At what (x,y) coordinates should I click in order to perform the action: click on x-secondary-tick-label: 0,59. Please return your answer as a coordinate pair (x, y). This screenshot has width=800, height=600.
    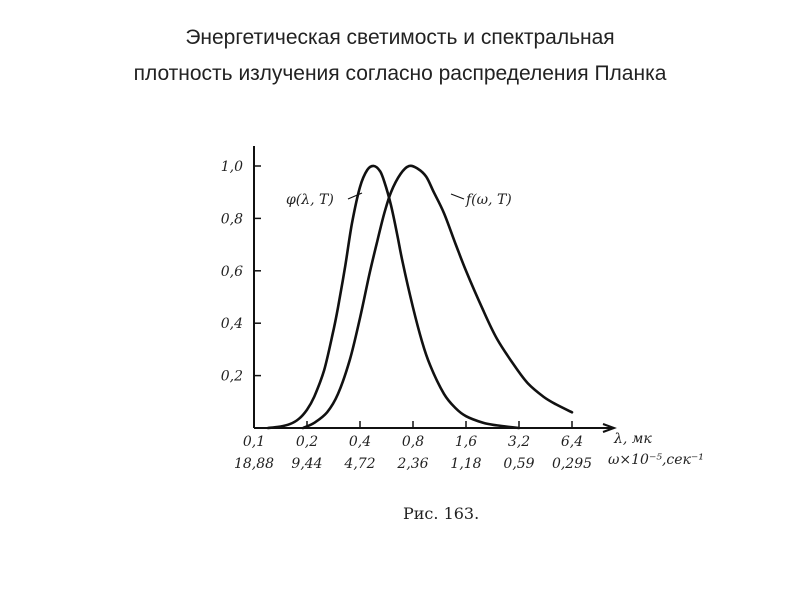
    Looking at the image, I should click on (518, 464).